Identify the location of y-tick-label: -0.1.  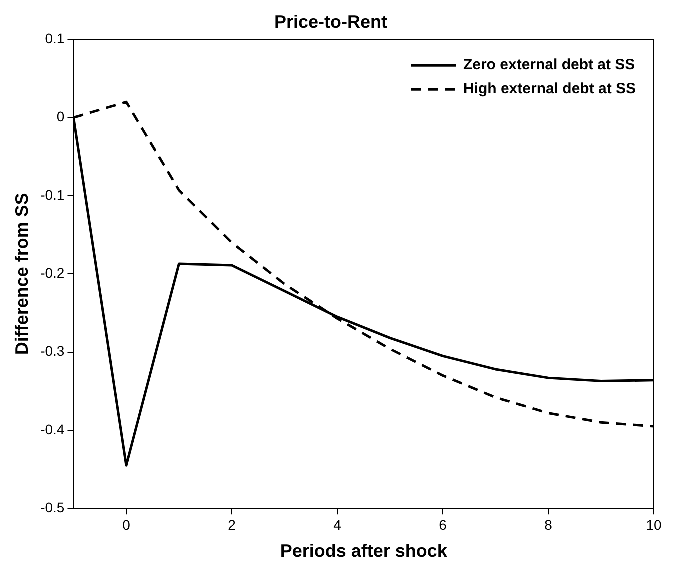
(52, 194).